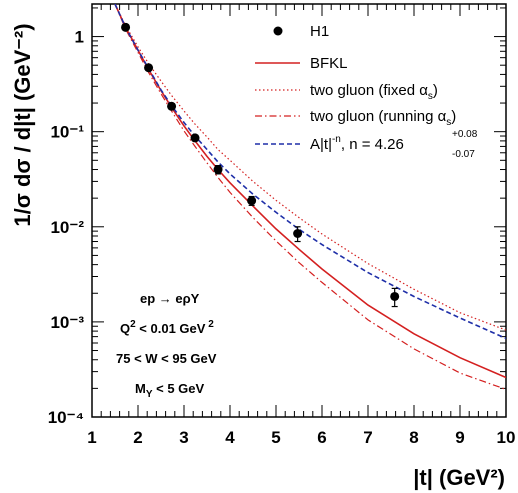 The width and height of the screenshot is (518, 493). What do you see at coordinates (506, 437) in the screenshot?
I see `x-tick-label: 10` at bounding box center [506, 437].